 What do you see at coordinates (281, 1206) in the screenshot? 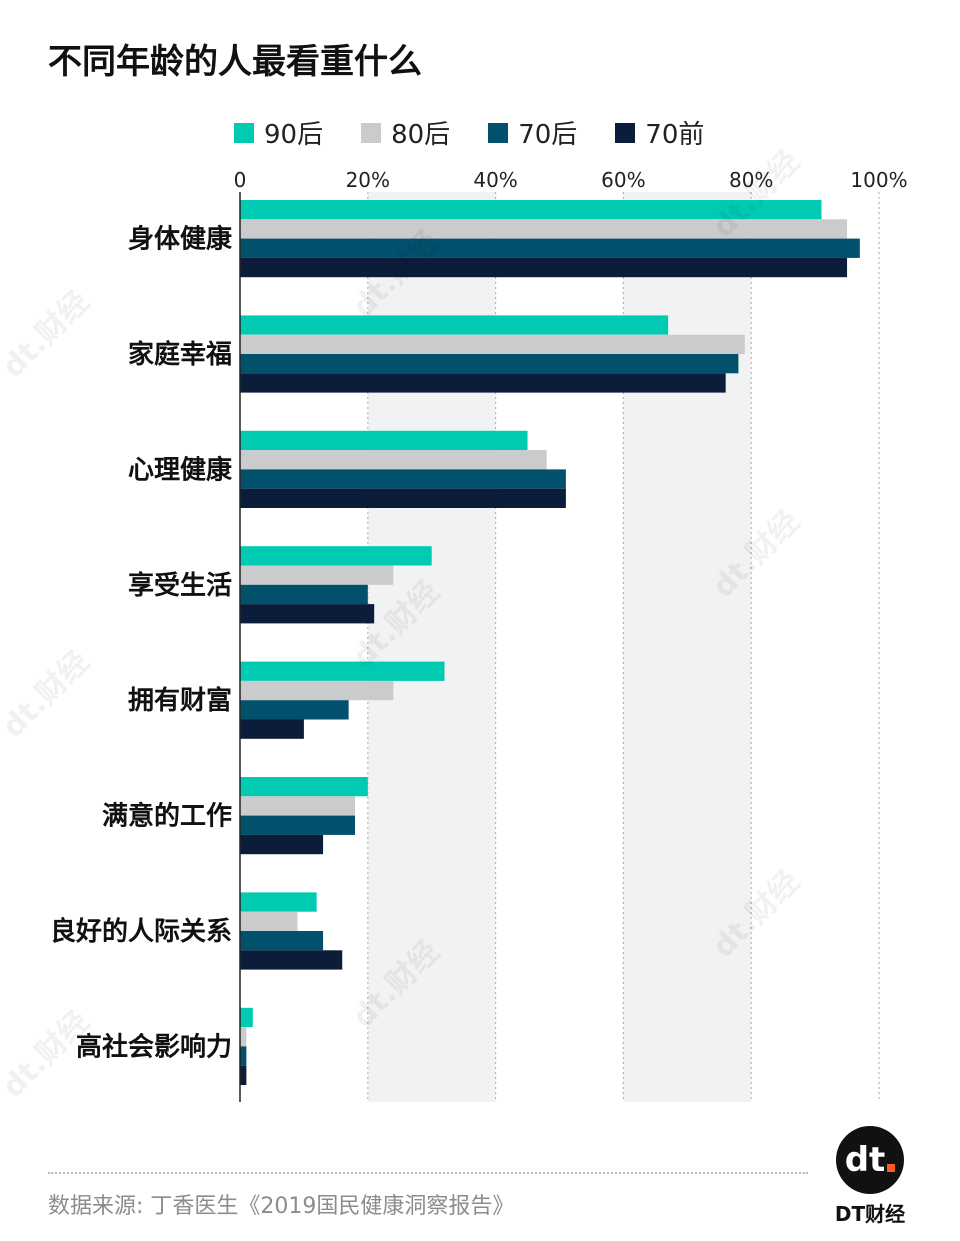
I see `source-note: 数据来源: 丁香医生《2019国民健康洞察报告》` at bounding box center [281, 1206].